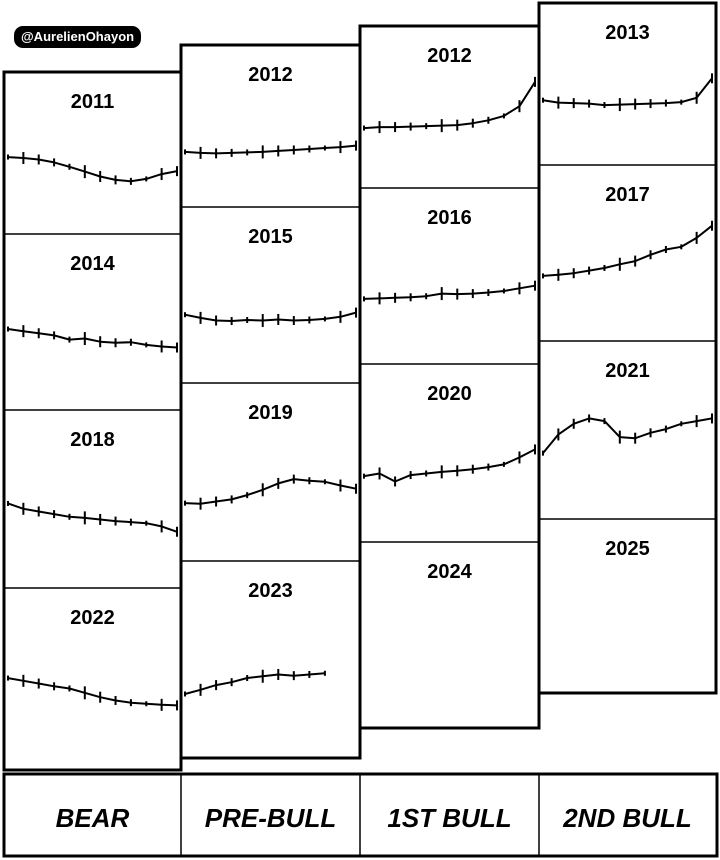  What do you see at coordinates (449, 572) in the screenshot?
I see `year-label-2024: 2024` at bounding box center [449, 572].